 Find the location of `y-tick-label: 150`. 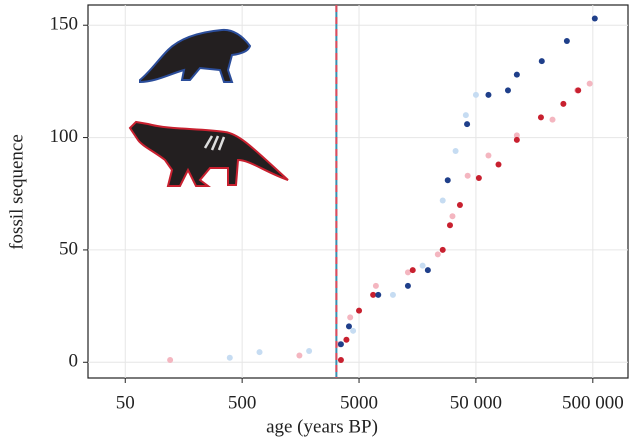

y-tick-label: 150 is located at coordinates (64, 24).